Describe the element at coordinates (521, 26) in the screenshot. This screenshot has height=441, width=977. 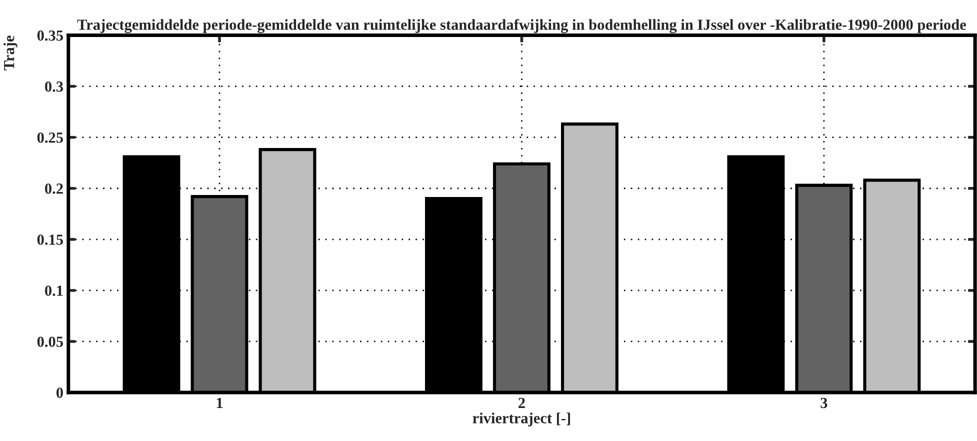
I see `chart-title: Trajectgemiddelde periode-gemiddelde van ruimtelijke standaardafwijking in bodemhelling in IJssel over -Kalibratie-1990-2000 periode` at that location.